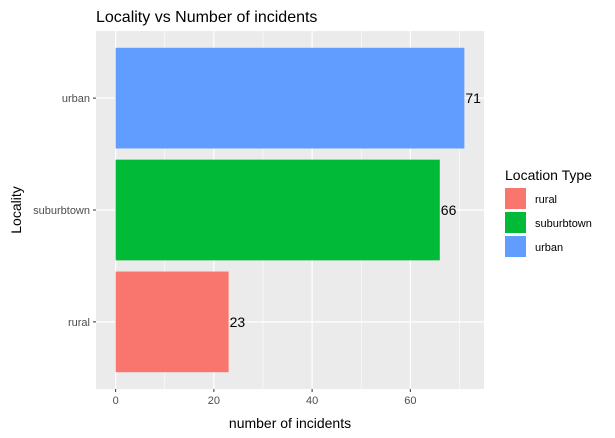  What do you see at coordinates (548, 175) in the screenshot?
I see `legend-title: Location Type` at bounding box center [548, 175].